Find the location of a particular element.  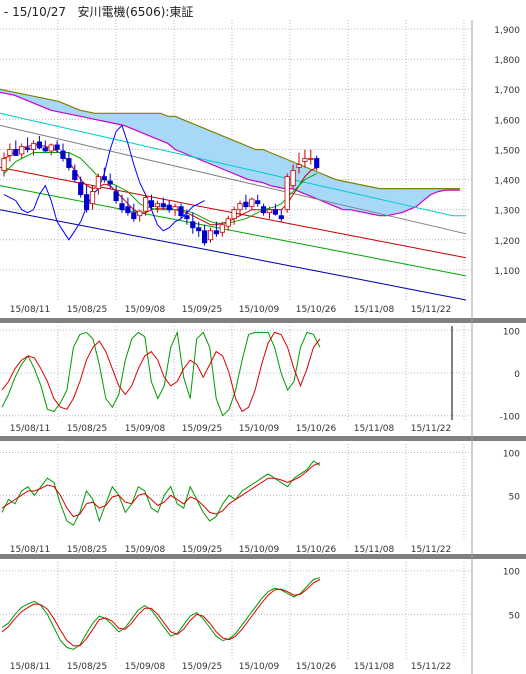

title-bar: - 15/10/27 安川電機(6506):東証 is located at coordinates (263, 10).